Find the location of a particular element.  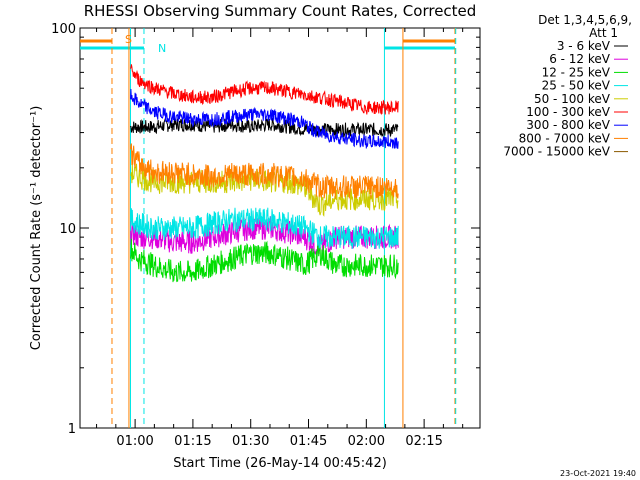

legend-header-line1: Det 1,3,4,5,6,9, is located at coordinates (585, 20).